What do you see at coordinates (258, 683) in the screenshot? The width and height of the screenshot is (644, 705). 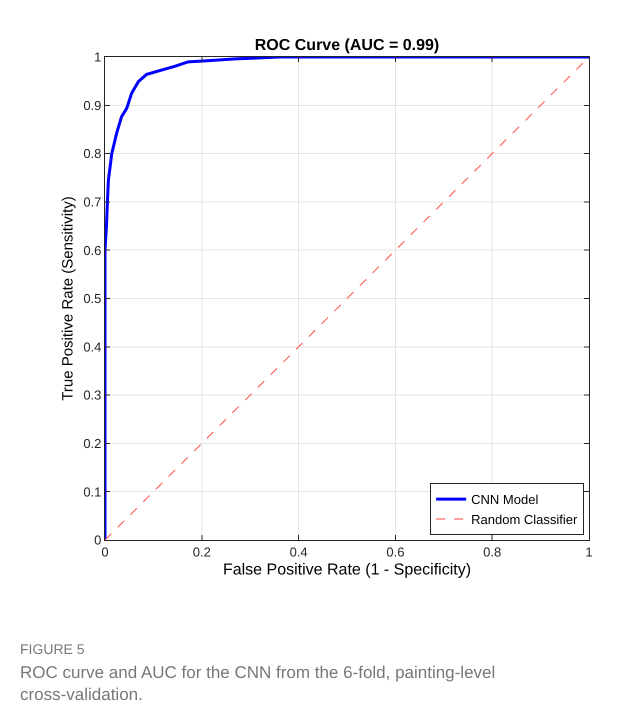 I see `text: ROC curve and AUC for the CNN from the 6-fold, painting-level cross-validation.` at bounding box center [258, 683].